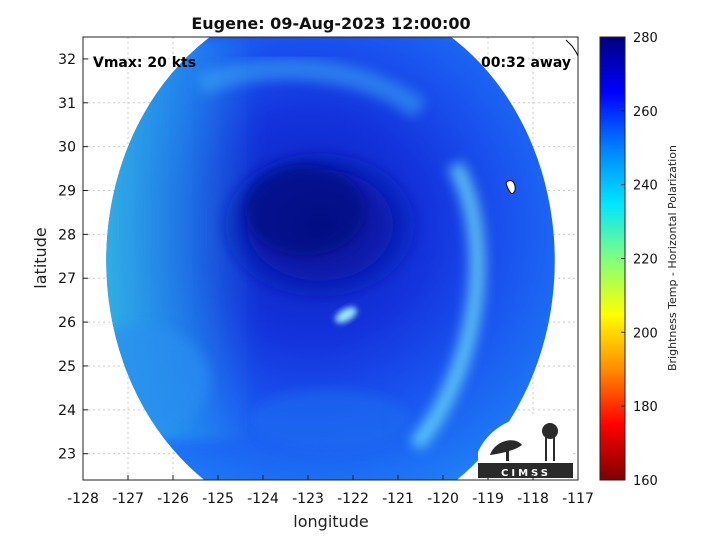  What do you see at coordinates (526, 63) in the screenshot?
I see `time-away-annotation: 00:32 away` at bounding box center [526, 63].